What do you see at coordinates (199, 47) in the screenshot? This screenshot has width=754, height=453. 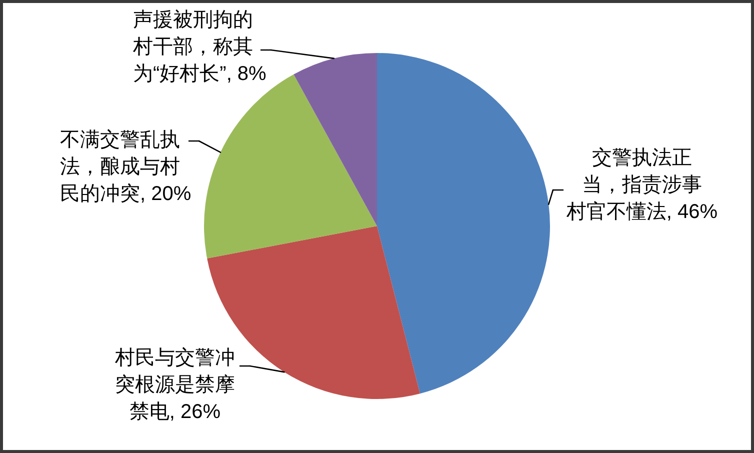 I see `slice-label: 声援被刑拘的村干部，称其为“好村长”, 8%` at bounding box center [199, 47].